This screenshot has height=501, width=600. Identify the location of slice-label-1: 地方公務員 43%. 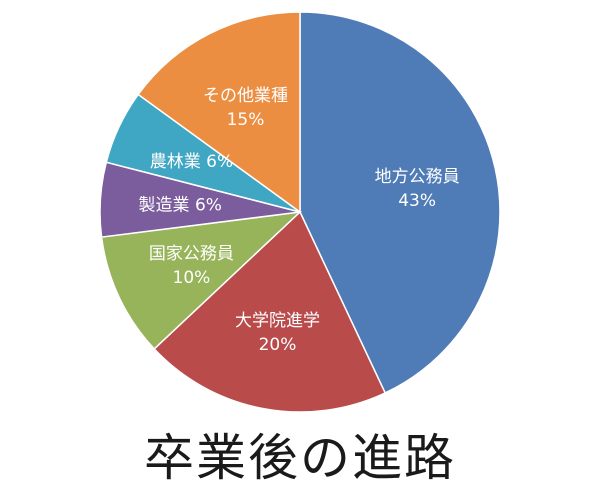
(417, 189).